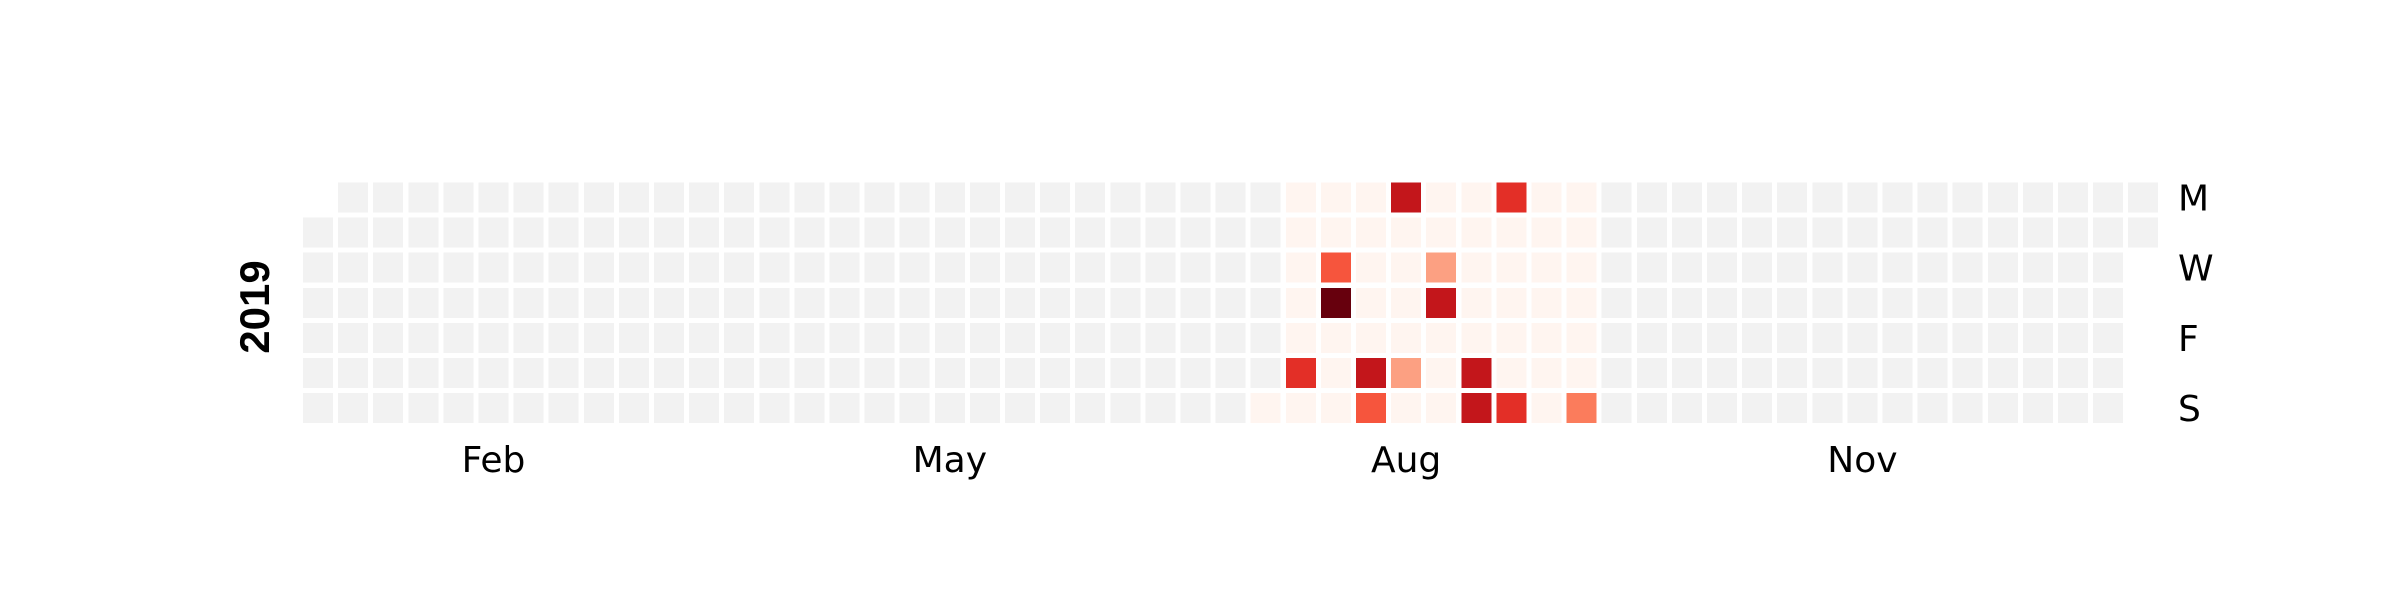  What do you see at coordinates (2196, 269) in the screenshot?
I see `weekday-tick-label: W` at bounding box center [2196, 269].